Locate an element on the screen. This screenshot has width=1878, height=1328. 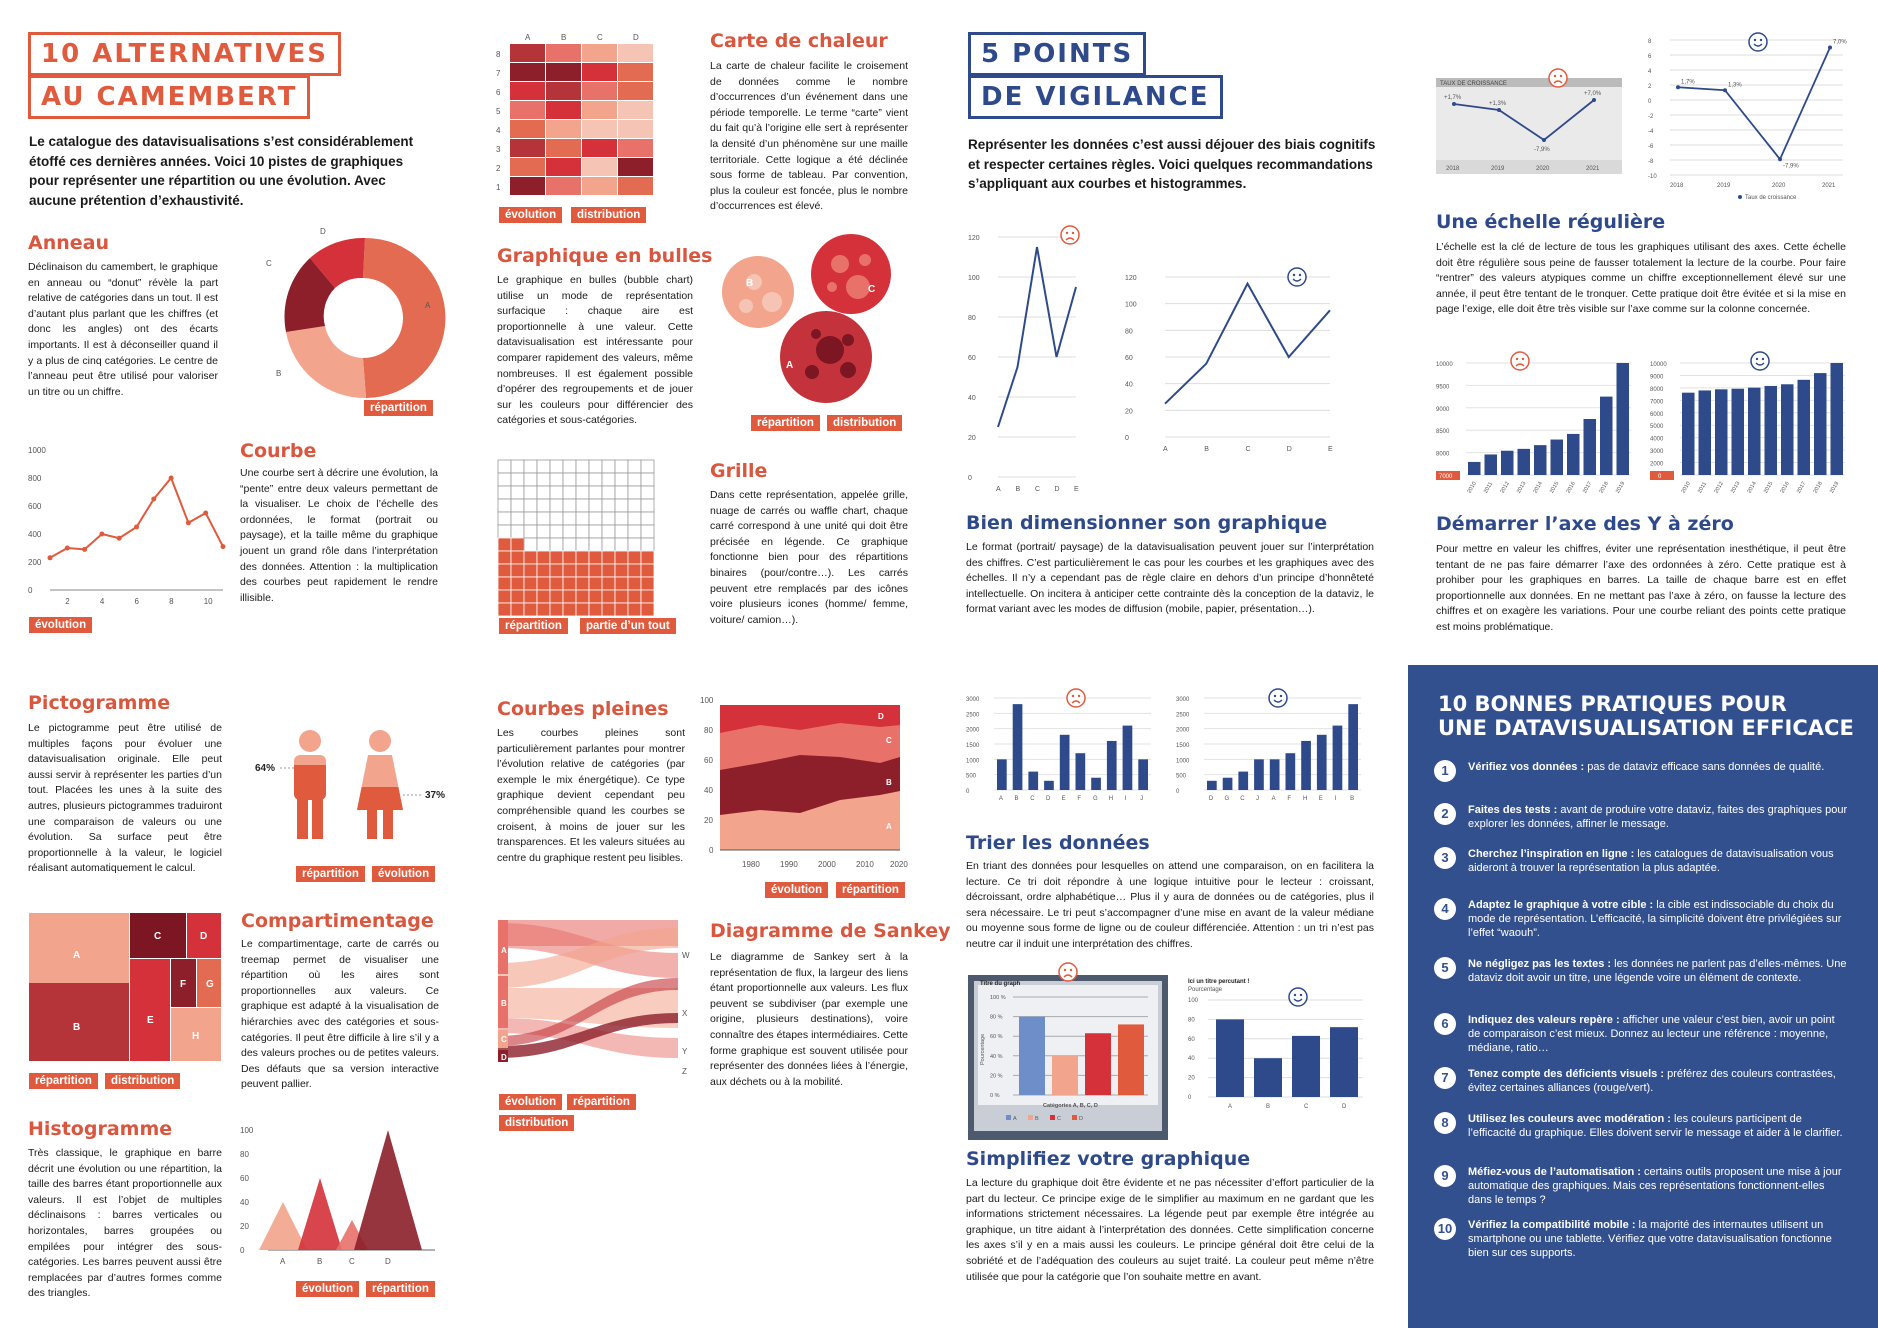
pictogram-chart: 64% 37% is located at coordinates (350, 784).